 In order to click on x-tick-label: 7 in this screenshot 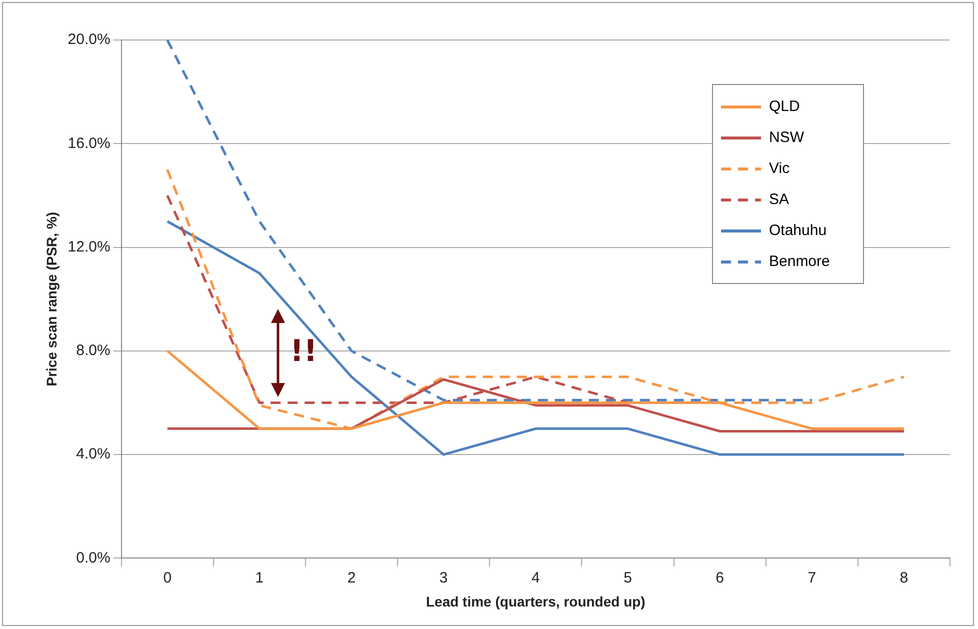, I will do `click(812, 577)`.